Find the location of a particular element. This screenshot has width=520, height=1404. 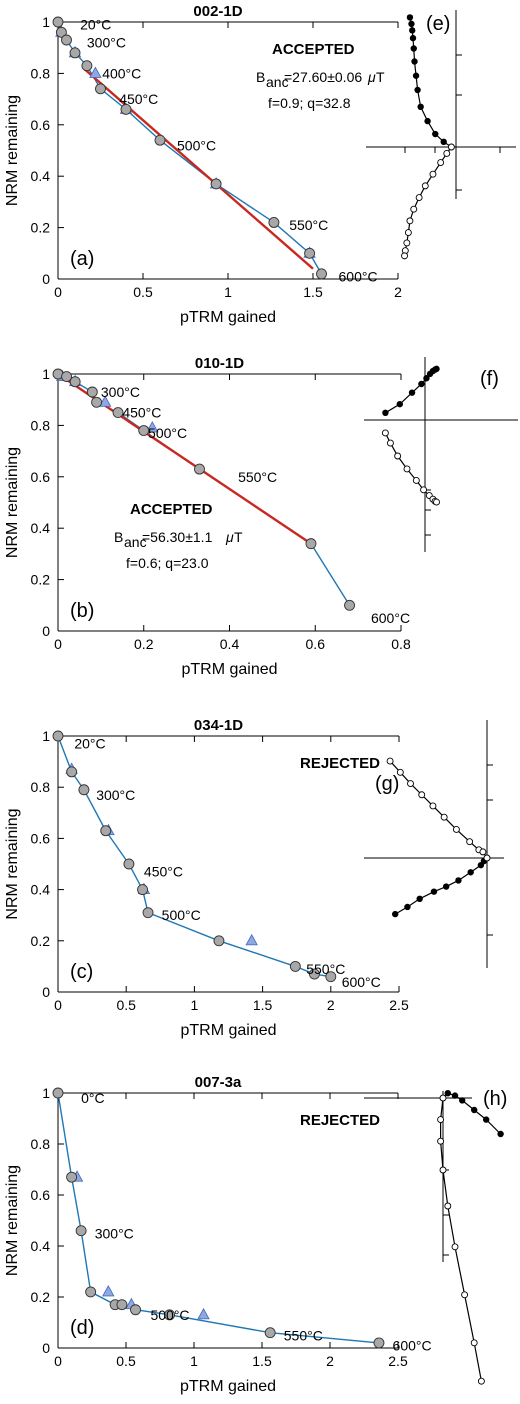

chart-title: 034-1D is located at coordinates (218, 725).